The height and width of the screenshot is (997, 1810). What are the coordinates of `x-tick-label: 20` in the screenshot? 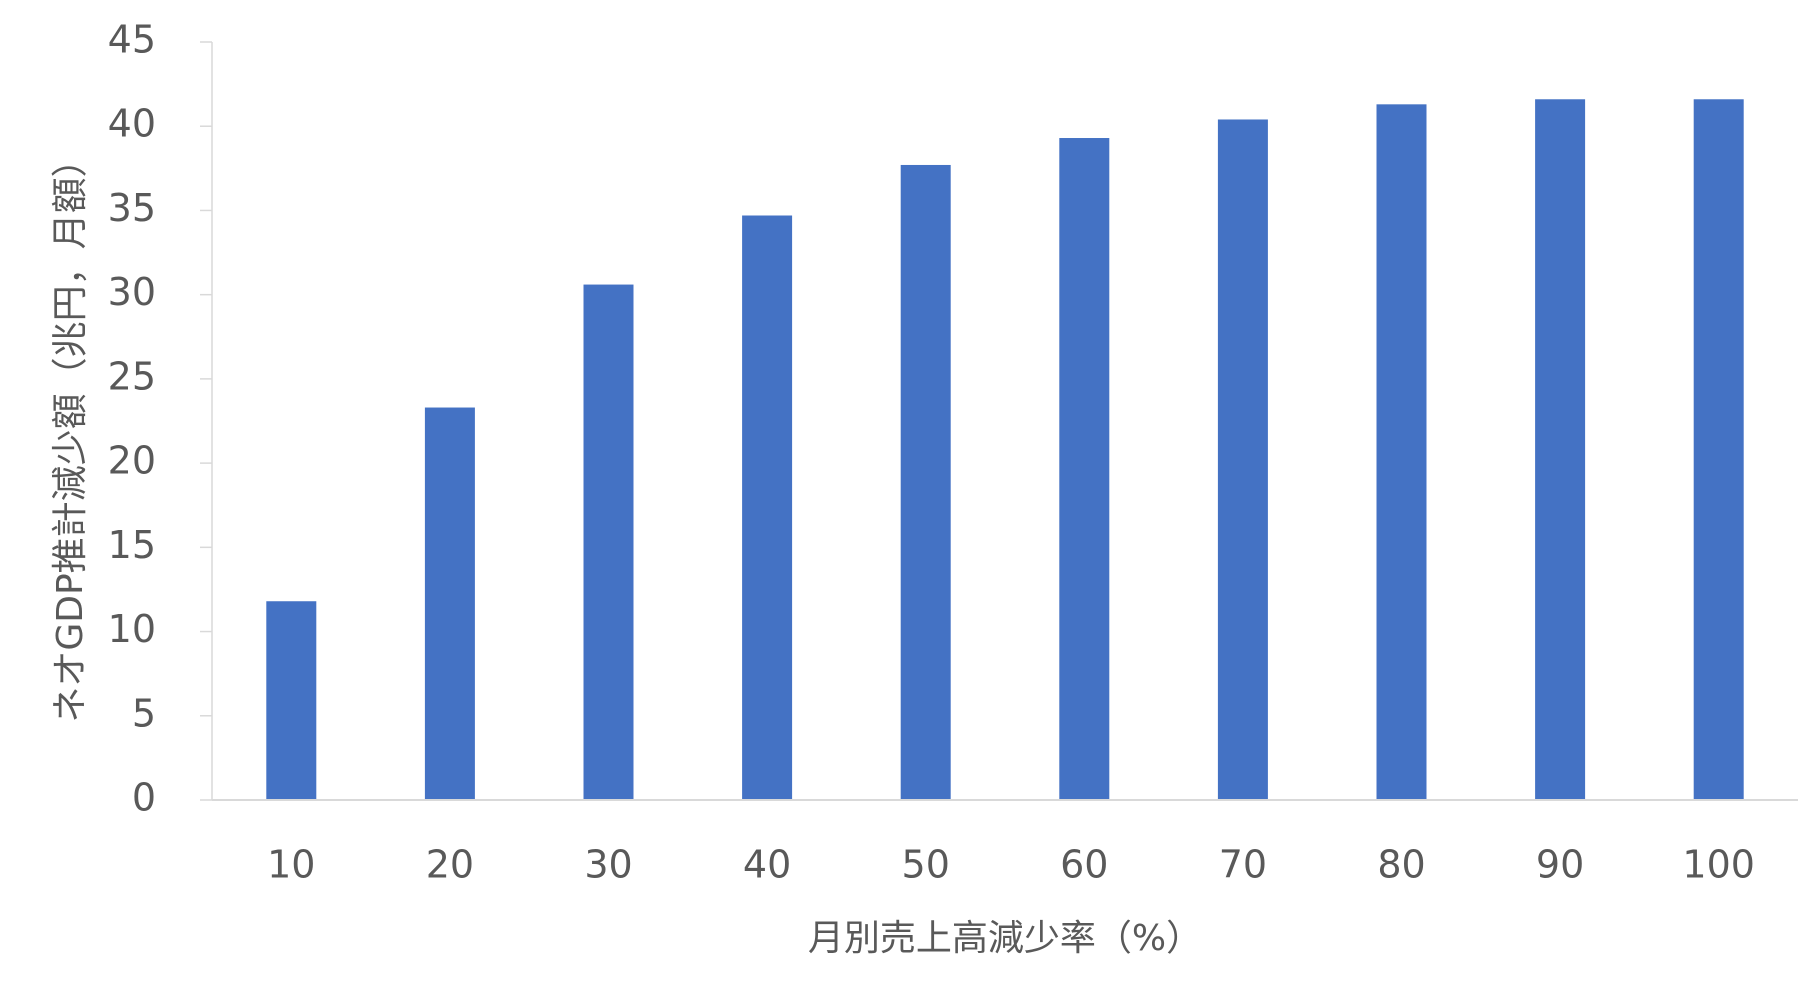 It's located at (450, 865).